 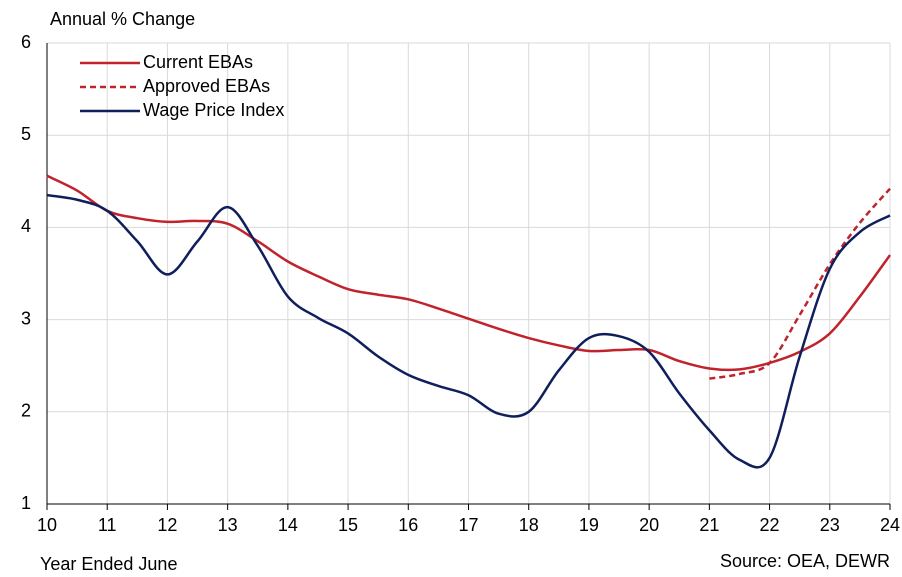 What do you see at coordinates (26, 226) in the screenshot?
I see `y-tick-label: 4` at bounding box center [26, 226].